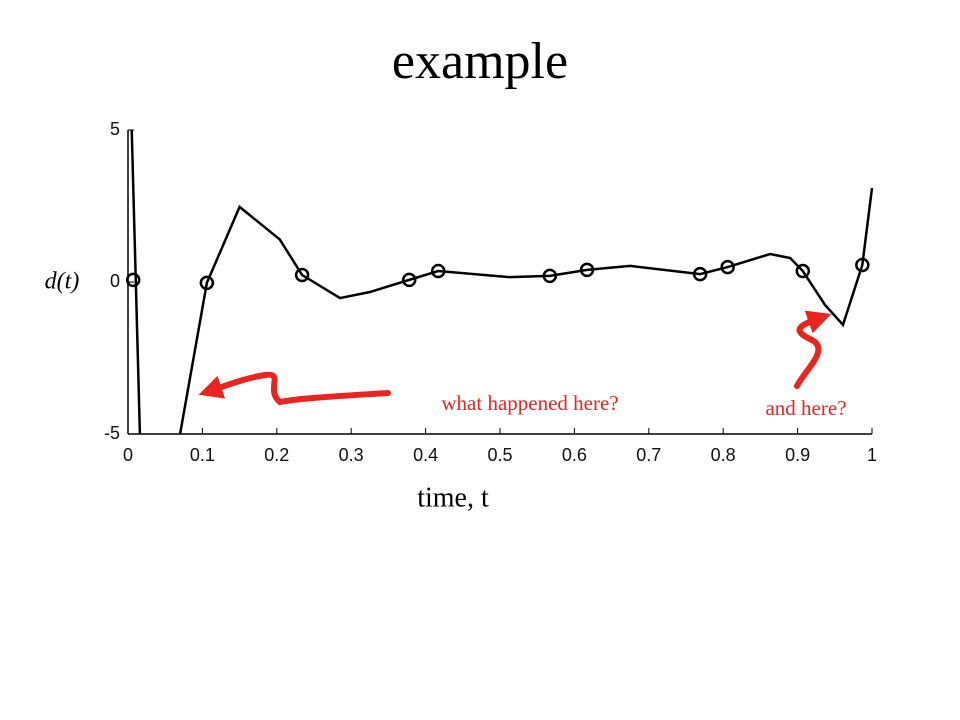 The height and width of the screenshot is (720, 960). I want to click on x-tick-label: 0.8, so click(723, 455).